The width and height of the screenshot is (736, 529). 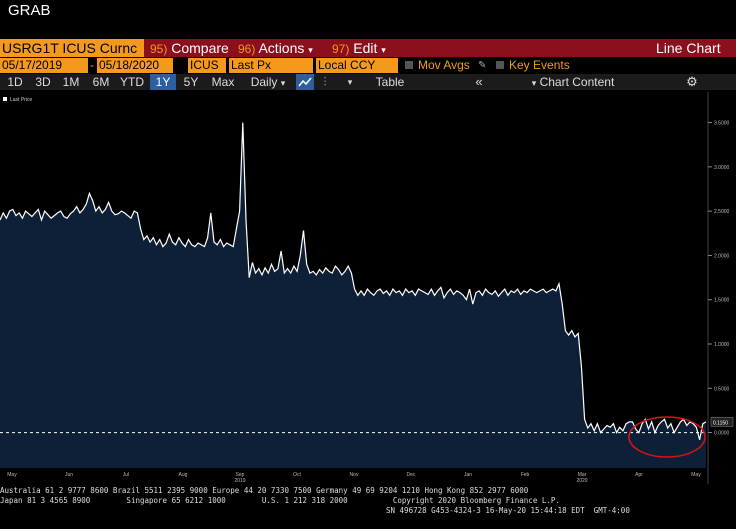 I want to click on y-tick-label-1.0000: 1.0000, so click(x=722, y=345).